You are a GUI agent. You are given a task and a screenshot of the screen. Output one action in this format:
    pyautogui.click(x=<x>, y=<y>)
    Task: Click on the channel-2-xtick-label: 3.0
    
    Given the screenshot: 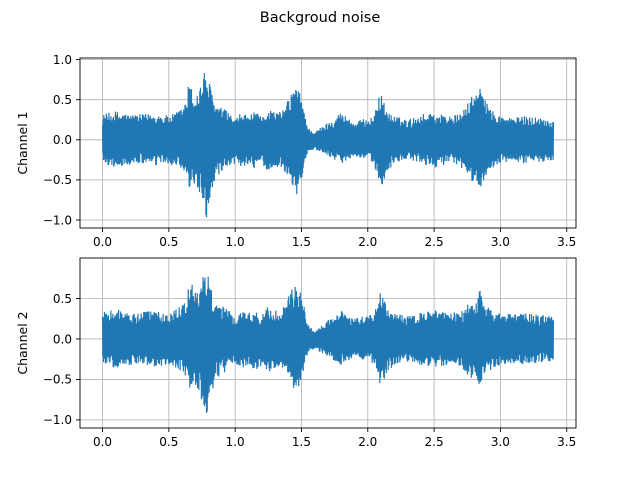 What is the action you would take?
    pyautogui.click(x=500, y=442)
    